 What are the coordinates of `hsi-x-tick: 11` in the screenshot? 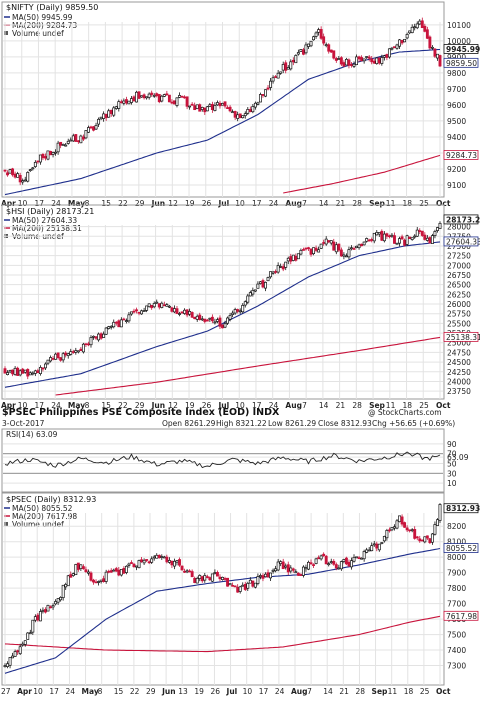 It's located at (391, 405).